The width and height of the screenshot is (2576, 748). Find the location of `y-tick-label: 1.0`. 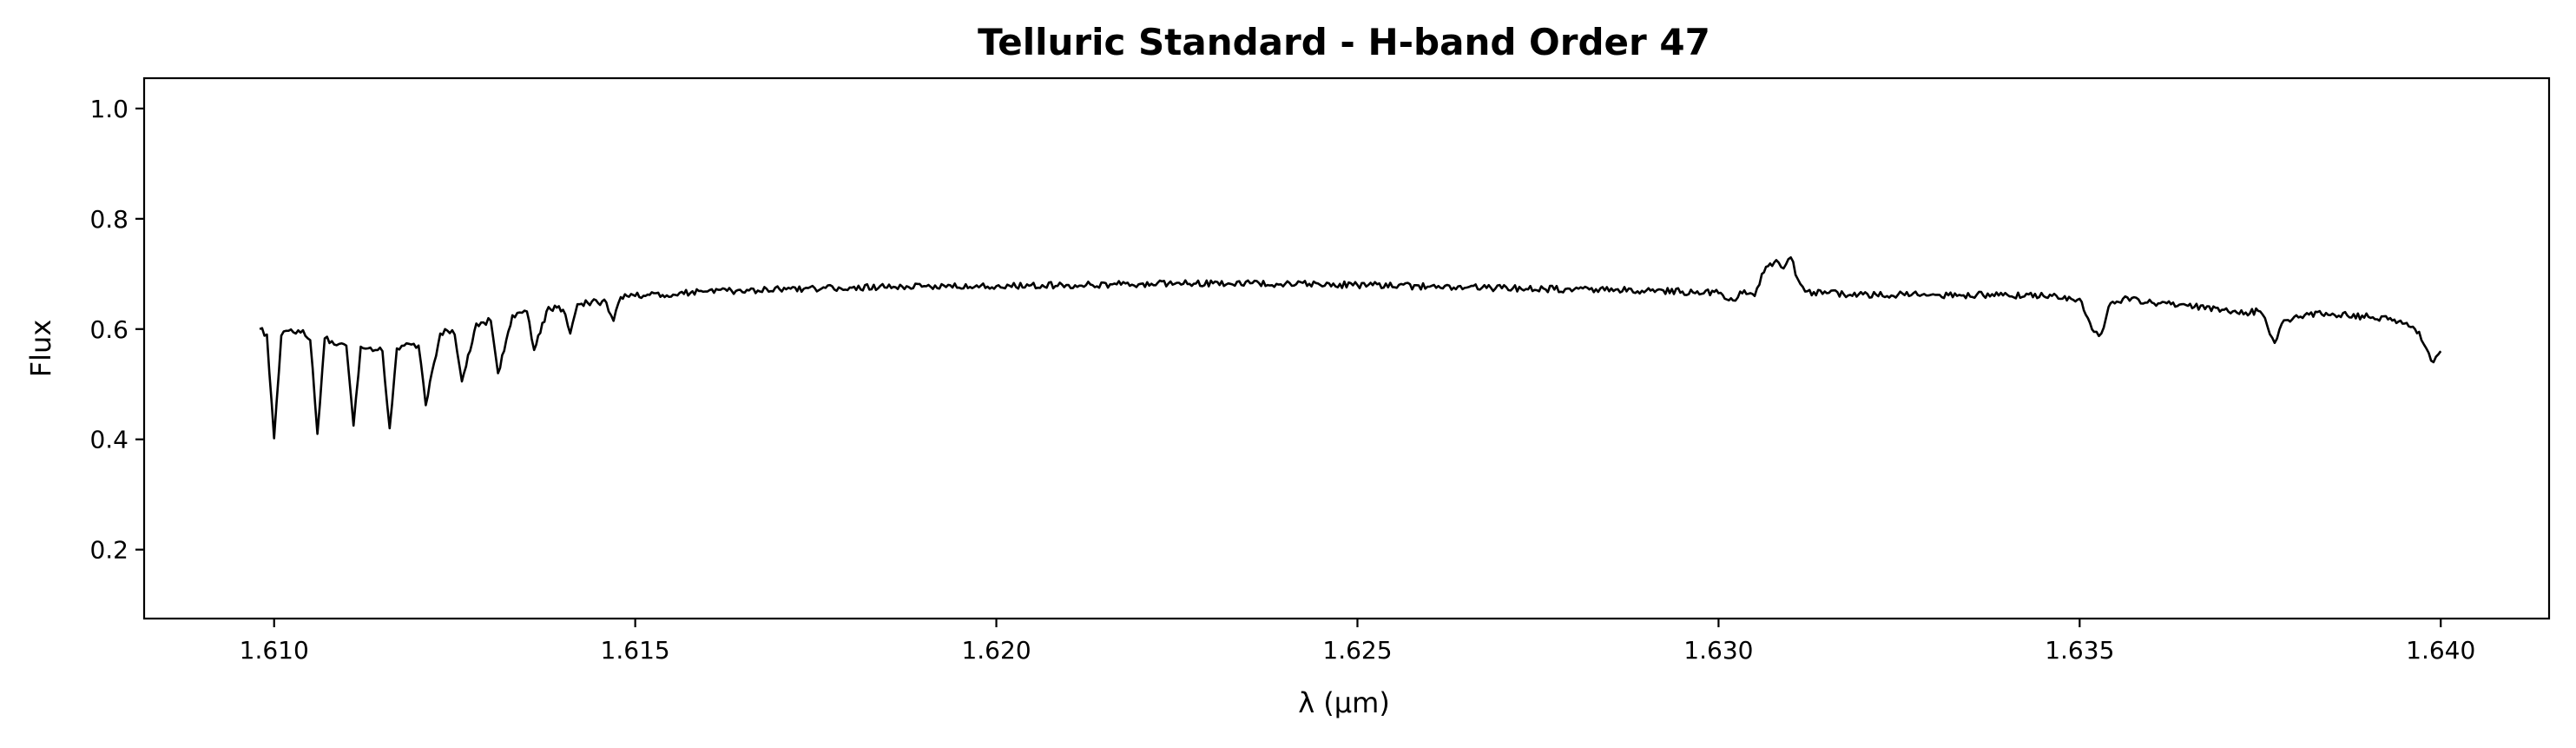

y-tick-label: 1.0 is located at coordinates (108, 109).